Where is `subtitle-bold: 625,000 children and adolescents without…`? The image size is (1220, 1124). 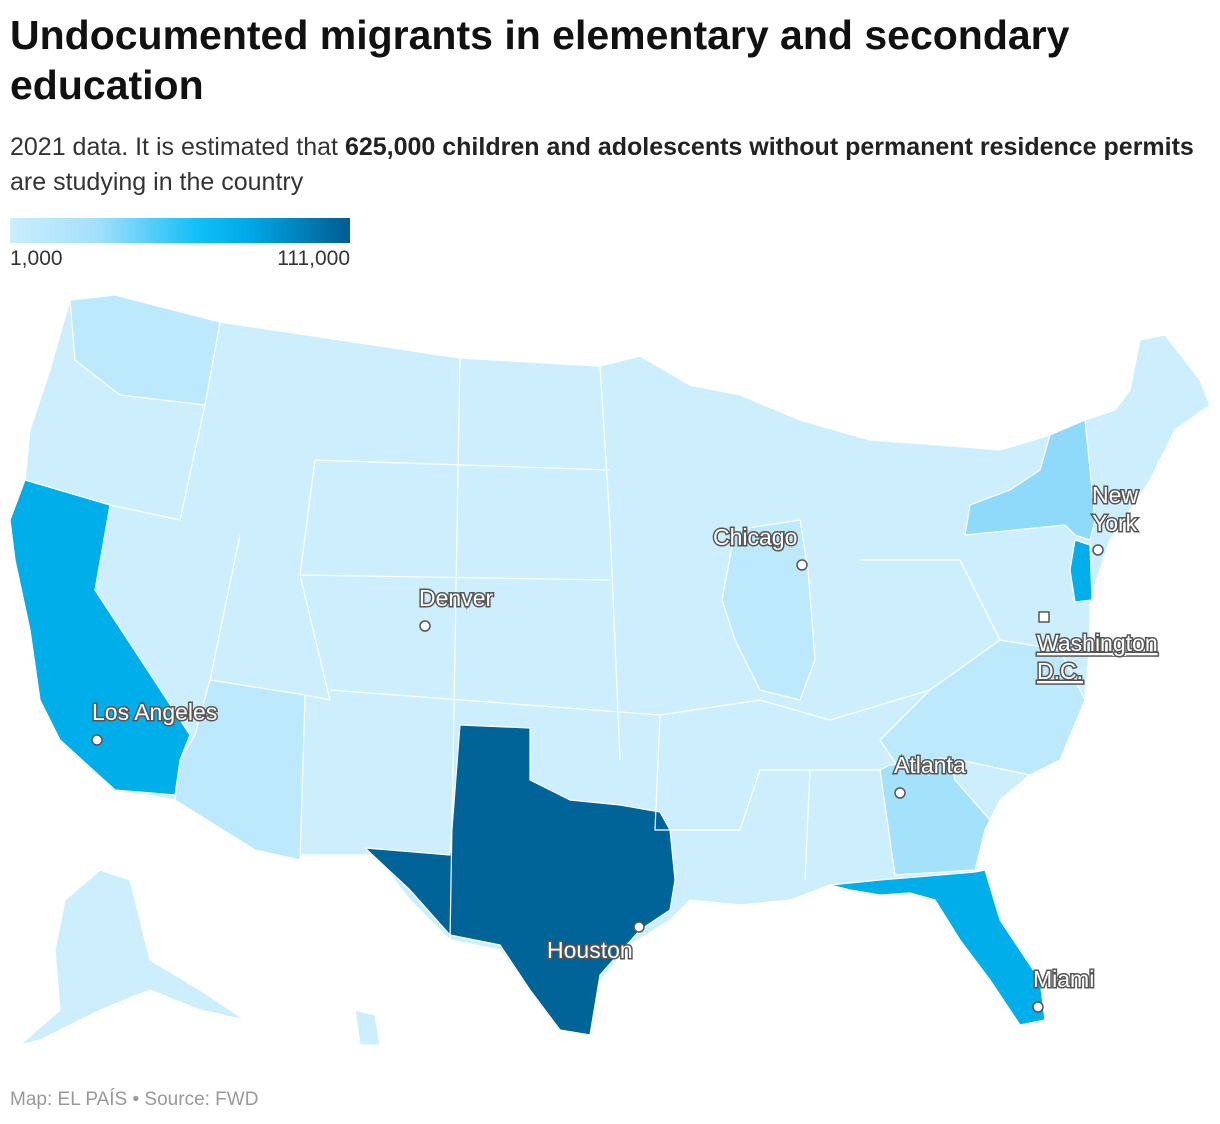 subtitle-bold: 625,000 children and adolescents without… is located at coordinates (769, 147).